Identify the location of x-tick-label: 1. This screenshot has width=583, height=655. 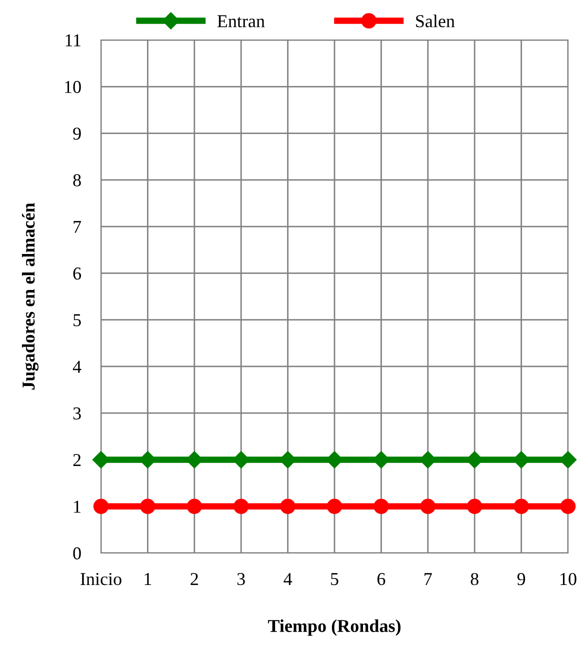
(148, 579).